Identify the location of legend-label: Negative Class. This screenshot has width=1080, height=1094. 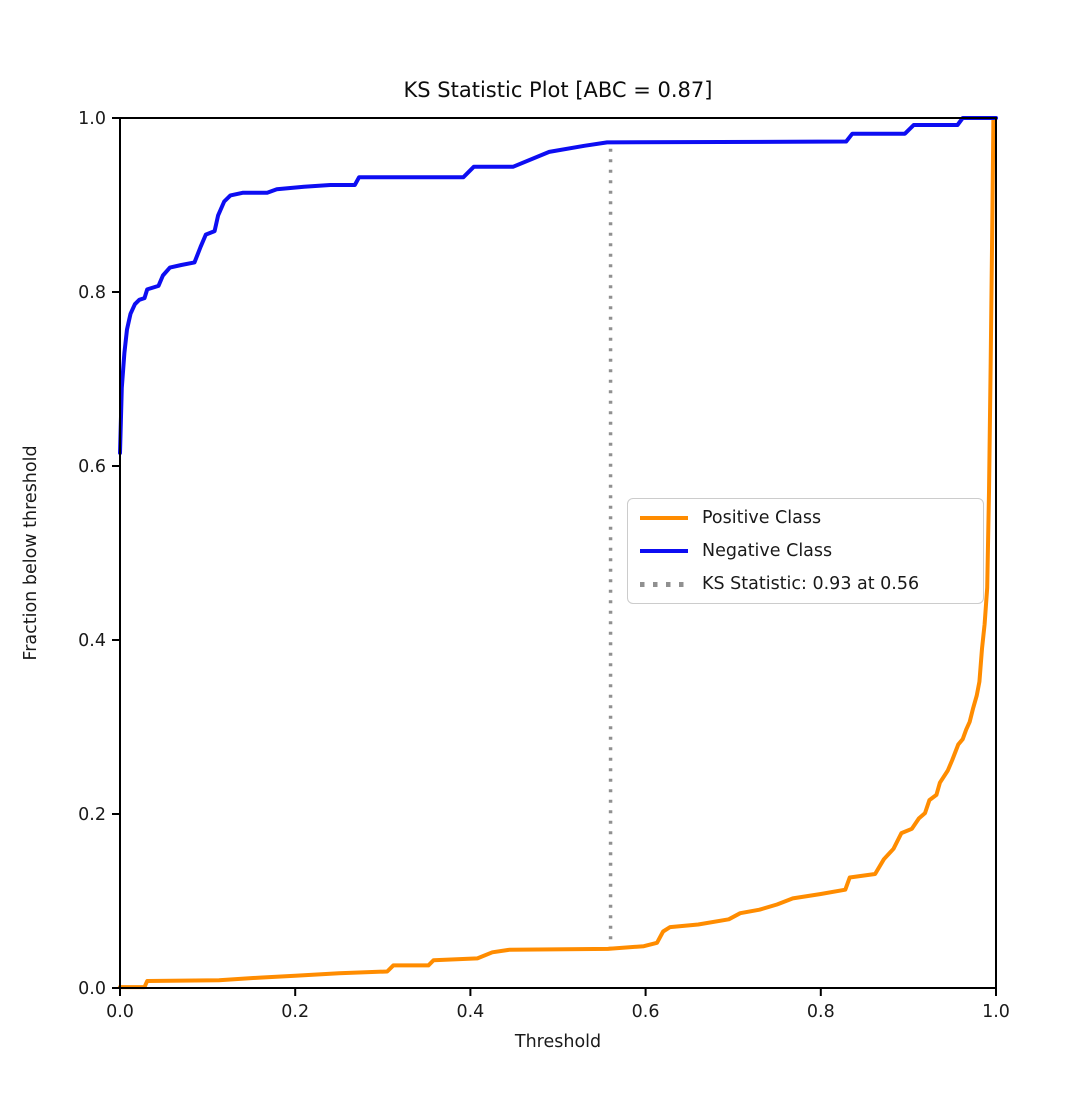
(767, 551).